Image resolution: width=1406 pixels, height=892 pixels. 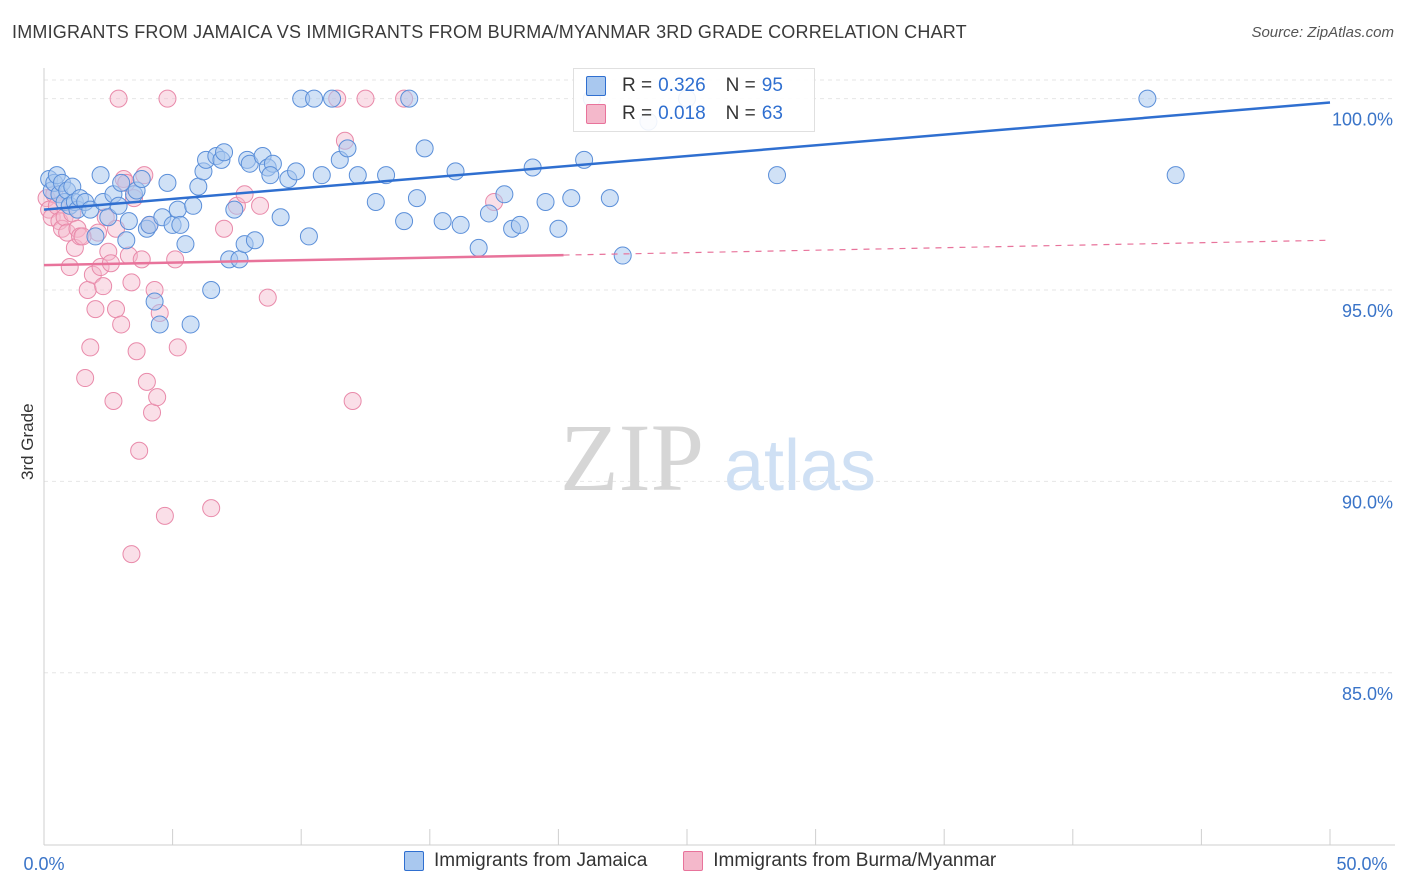 I want to click on y-tick-label: 85.0%, so click(x=1367, y=694).